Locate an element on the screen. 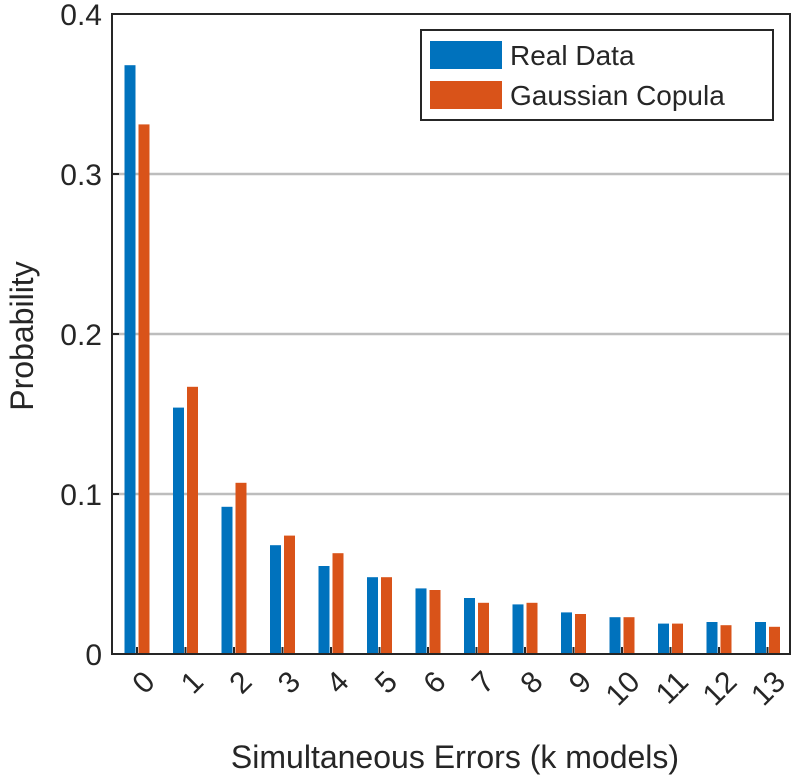  x-tick-label: 2 is located at coordinates (240, 682).